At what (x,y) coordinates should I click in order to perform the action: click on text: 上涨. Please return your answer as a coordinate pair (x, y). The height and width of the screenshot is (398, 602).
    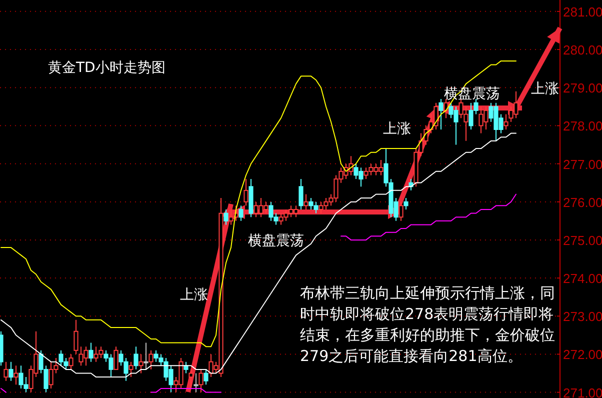
    Looking at the image, I should click on (545, 89).